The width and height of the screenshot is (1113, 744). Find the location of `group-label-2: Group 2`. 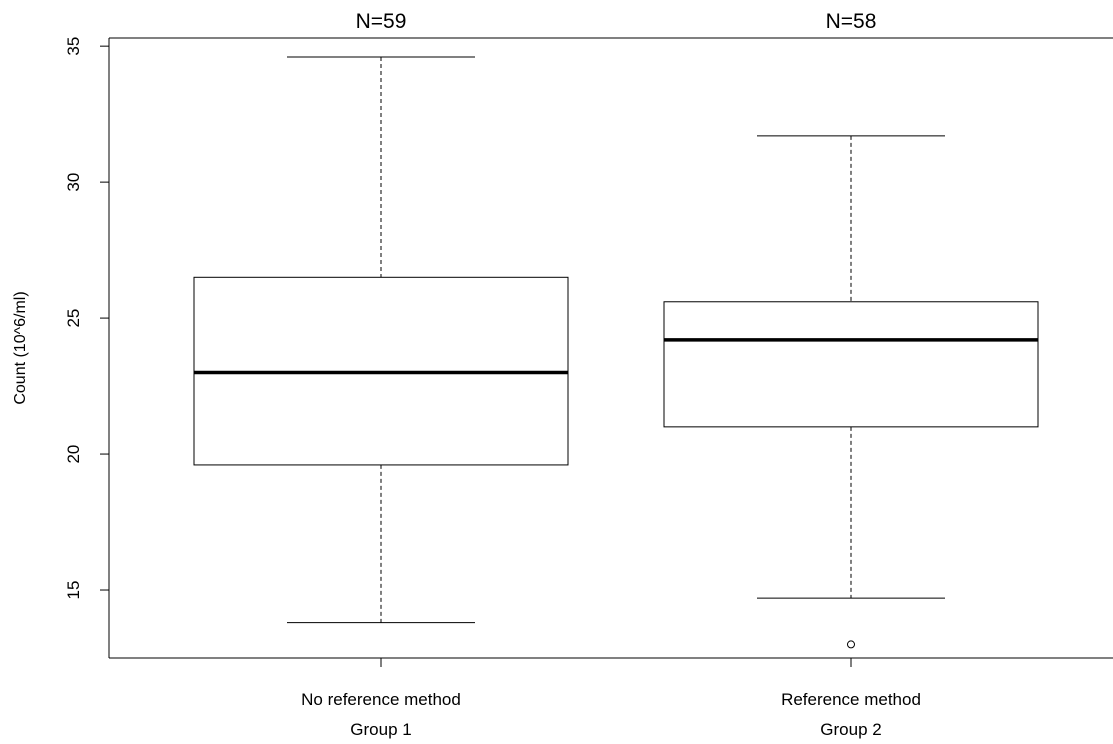

group-label-2: Group 2 is located at coordinates (850, 729).